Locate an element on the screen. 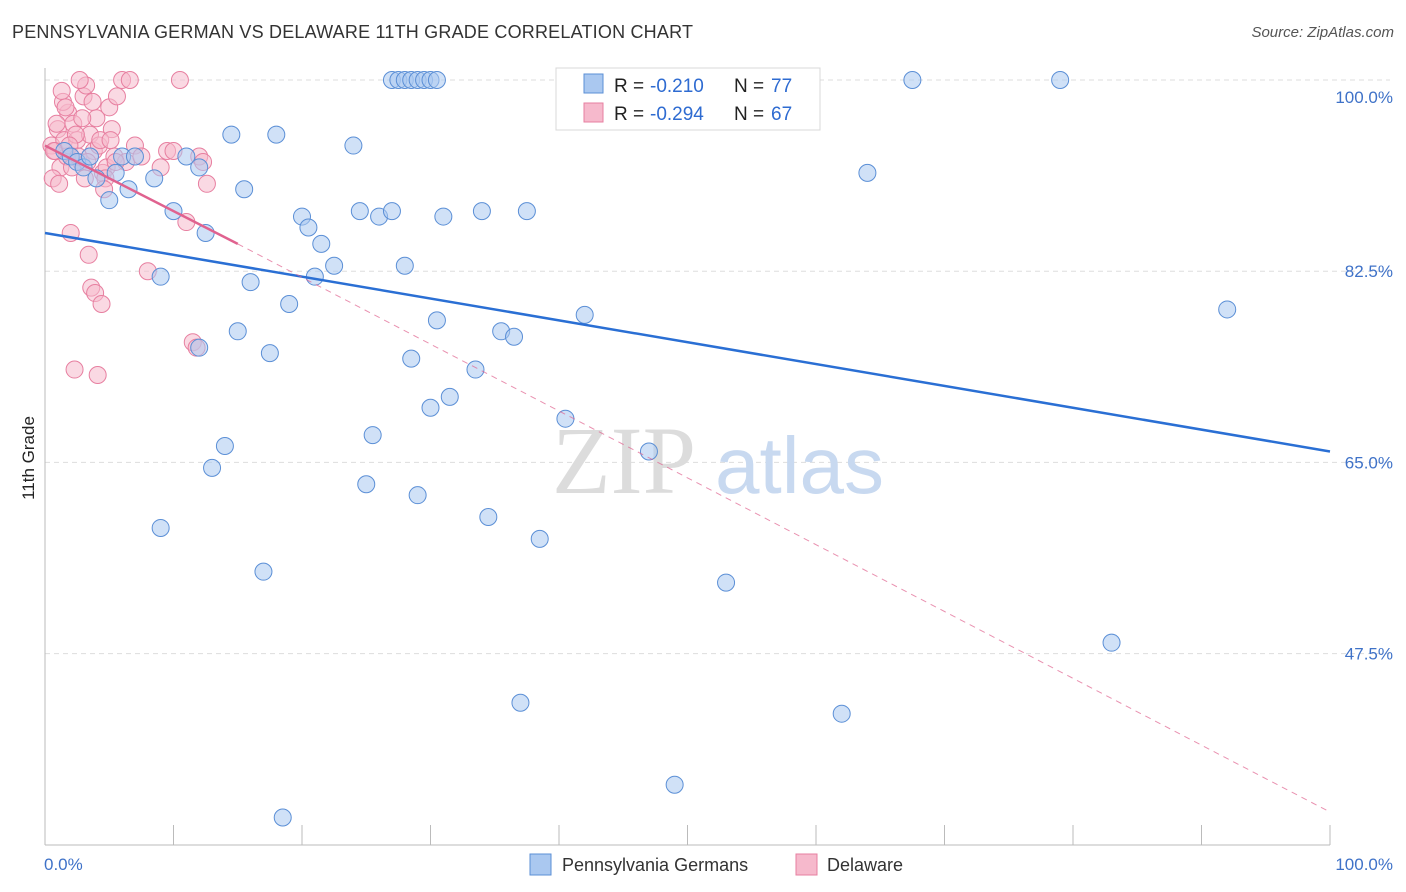  source-label: Source: ZipAtlas.com is located at coordinates (1322, 32).